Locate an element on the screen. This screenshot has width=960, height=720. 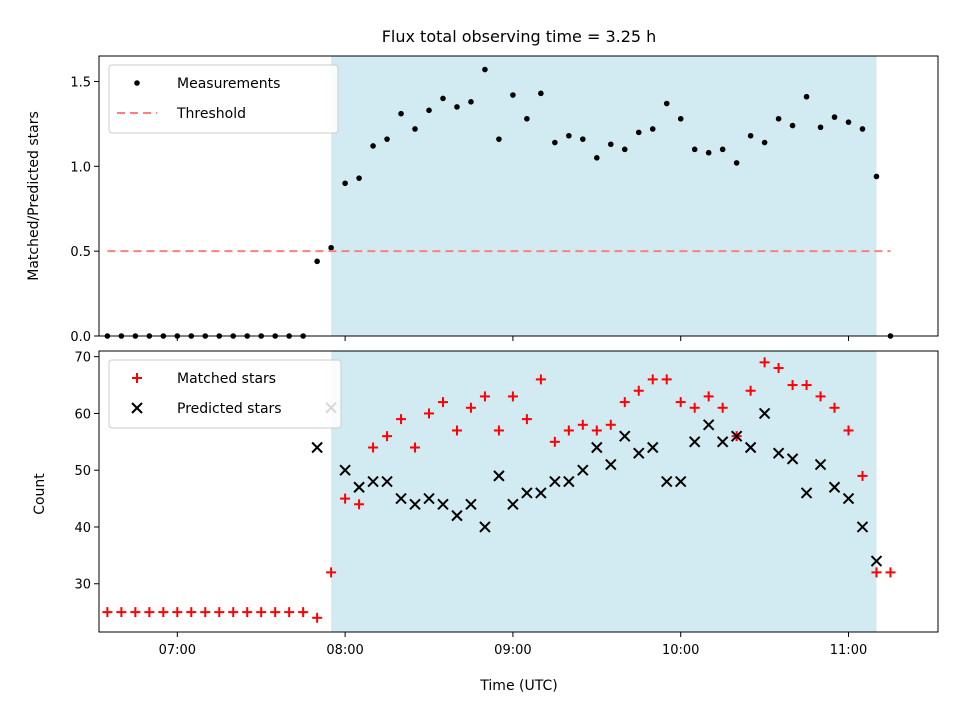
x-tick-label: 07:00 is located at coordinates (177, 650).